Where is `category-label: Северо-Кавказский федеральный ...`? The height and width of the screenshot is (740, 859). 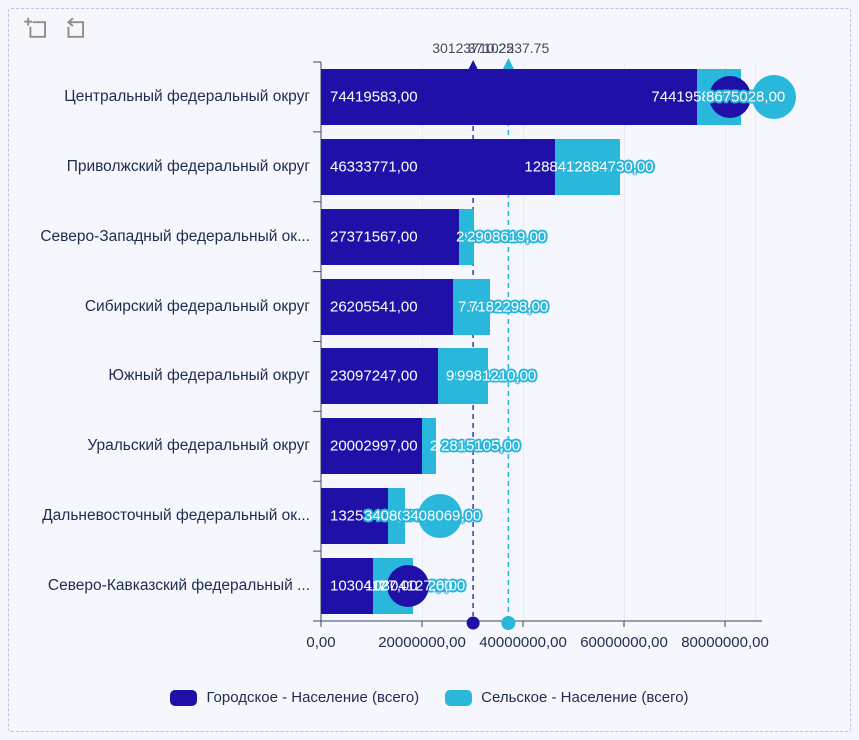 category-label: Северо-Кавказский федеральный ... is located at coordinates (178, 586).